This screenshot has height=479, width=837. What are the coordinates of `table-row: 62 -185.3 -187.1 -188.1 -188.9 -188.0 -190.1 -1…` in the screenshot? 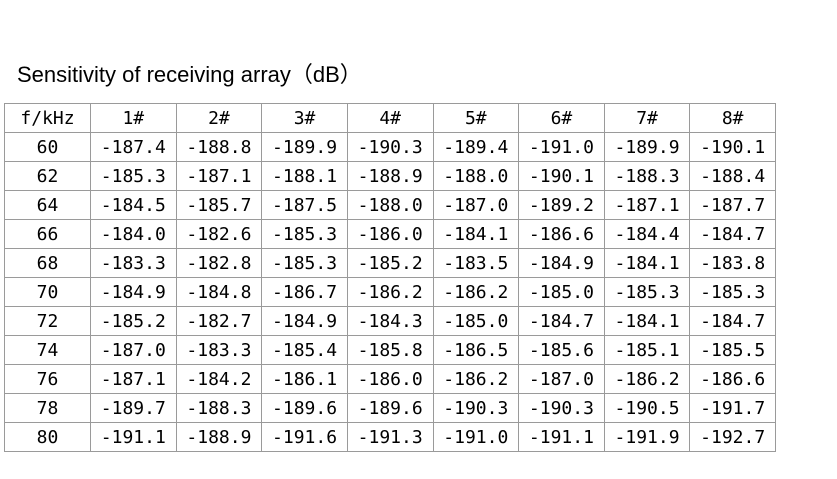 It's located at (390, 176).